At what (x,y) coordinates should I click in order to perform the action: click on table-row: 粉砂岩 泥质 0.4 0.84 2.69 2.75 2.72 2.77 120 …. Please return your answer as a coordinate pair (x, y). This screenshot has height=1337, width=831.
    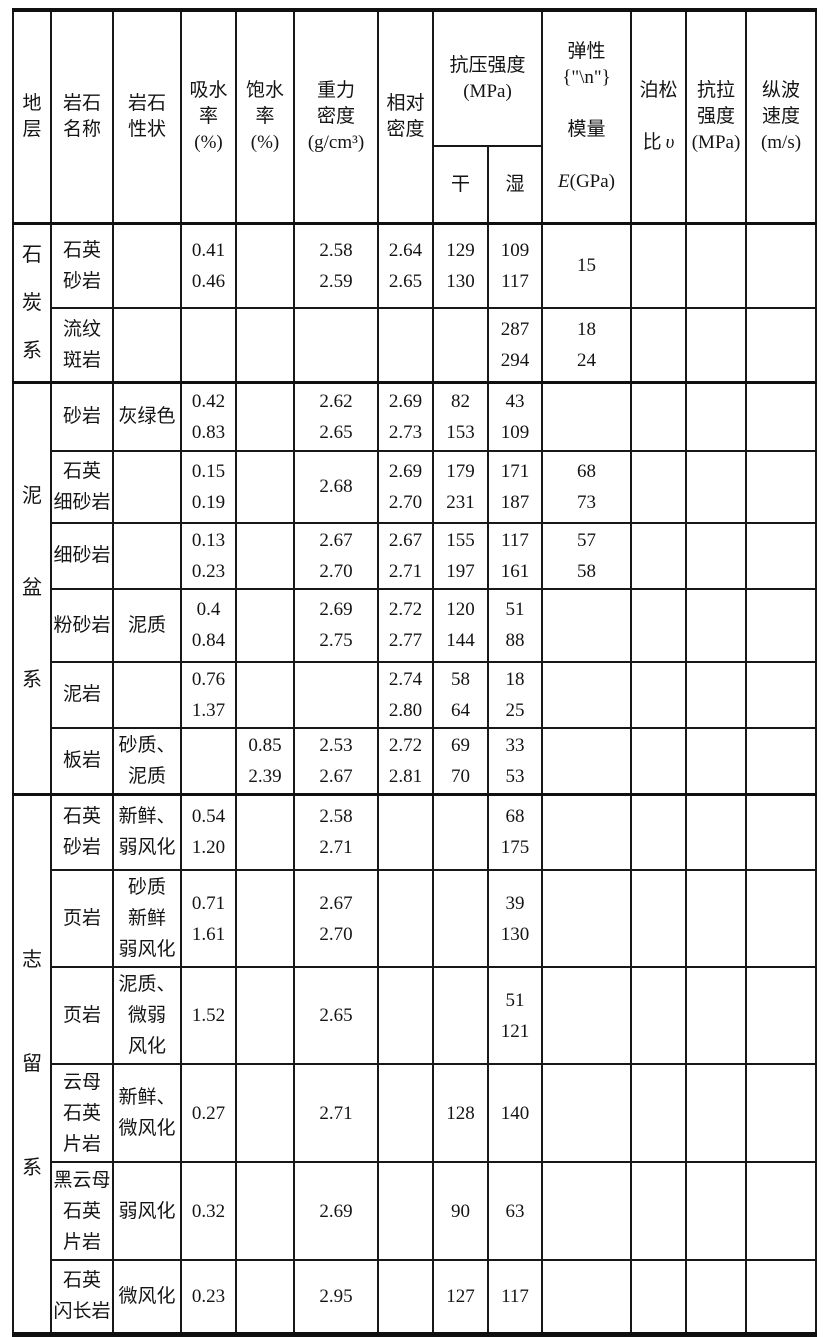
    Looking at the image, I should click on (415, 625).